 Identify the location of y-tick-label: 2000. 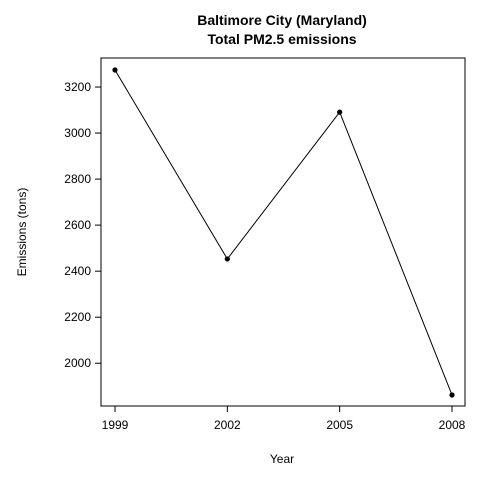
(77, 363).